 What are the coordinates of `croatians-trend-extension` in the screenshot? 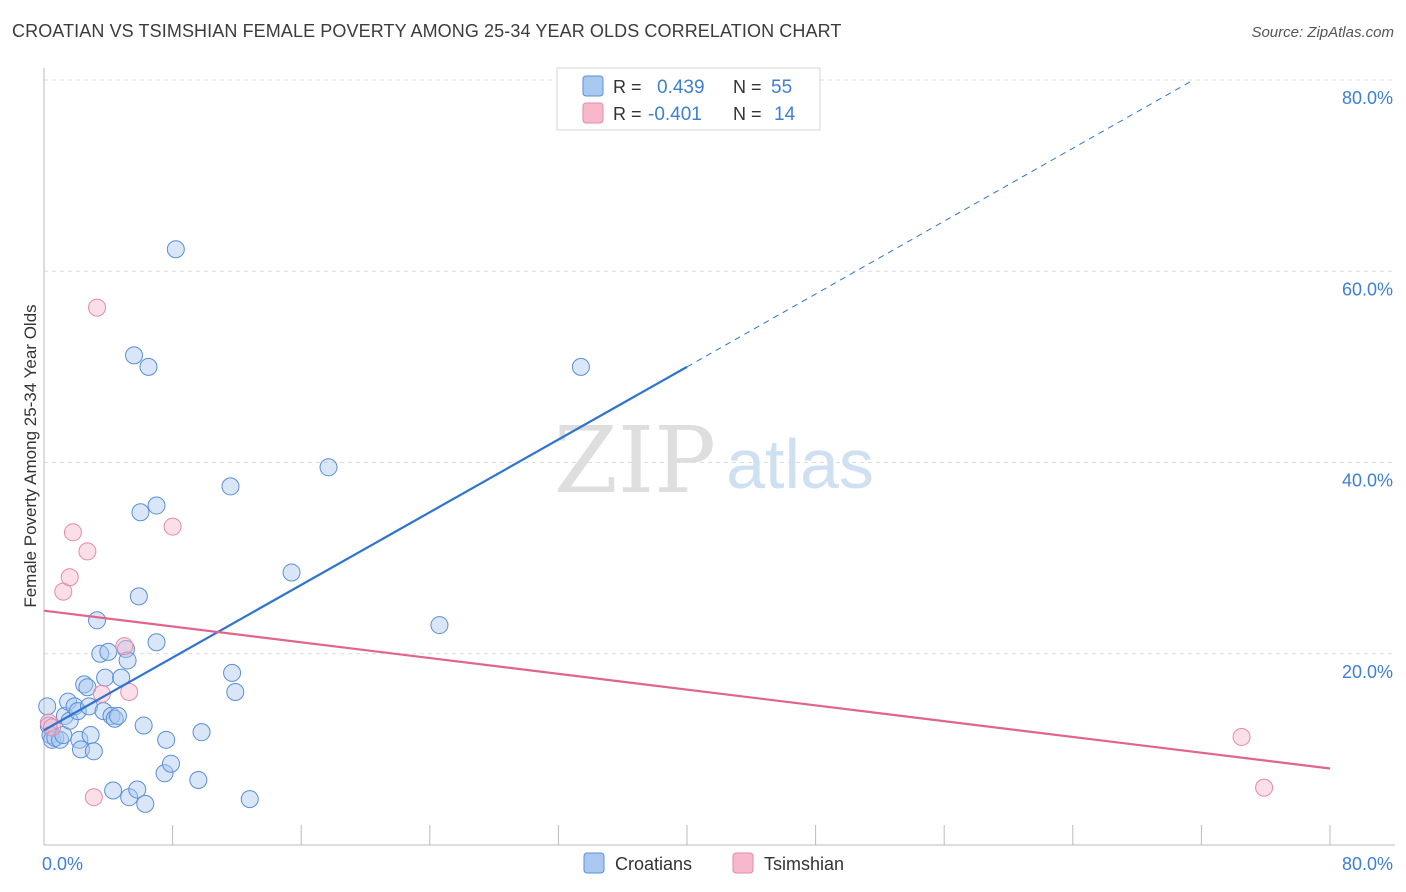 It's located at (940, 223).